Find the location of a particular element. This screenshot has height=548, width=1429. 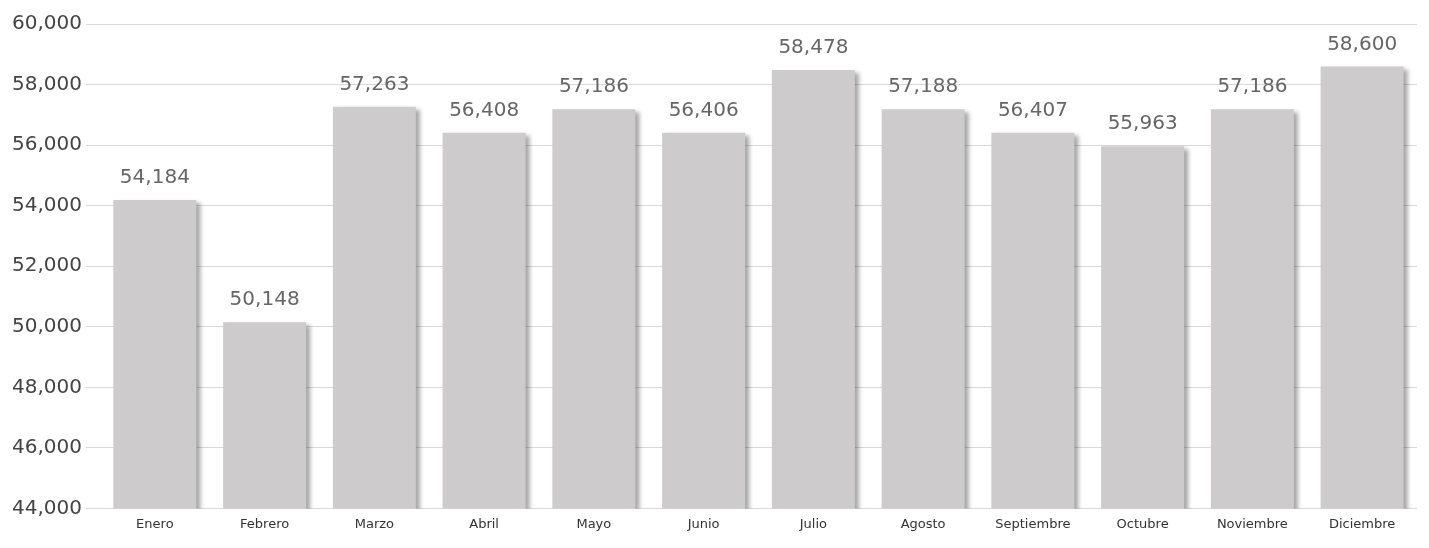

y-tick-label: 54,000 is located at coordinates (47, 203).